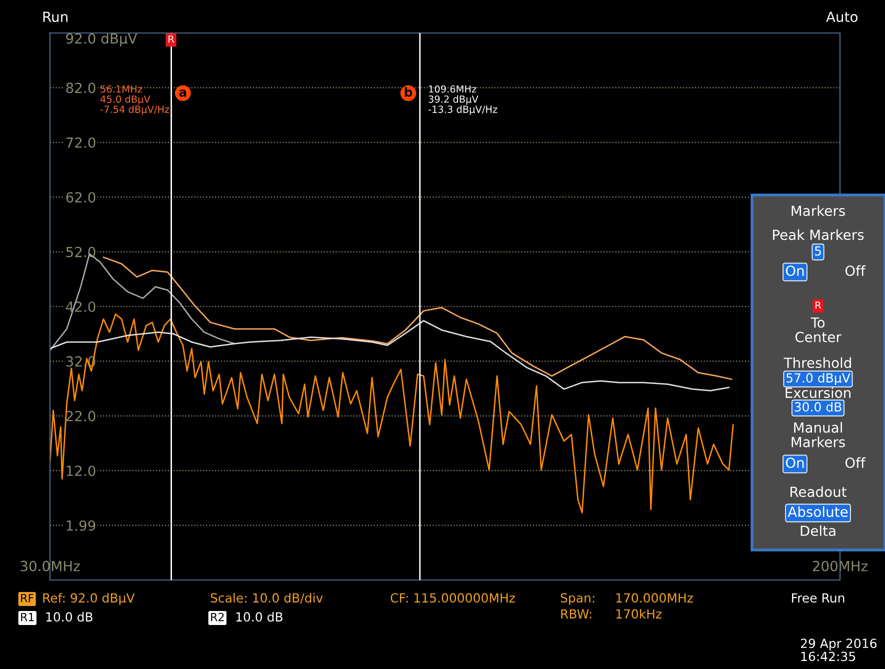 The height and width of the screenshot is (669, 885). Describe the element at coordinates (81, 471) in the screenshot. I see `y-tick-label: 12.0` at that location.